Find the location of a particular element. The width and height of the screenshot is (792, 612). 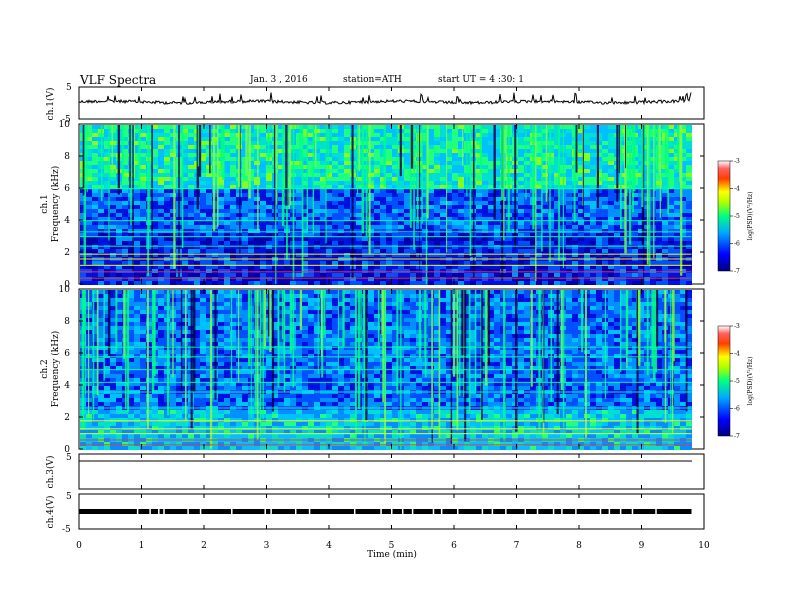

ch1-ylabel: ch.1(V) is located at coordinates (50, 104).